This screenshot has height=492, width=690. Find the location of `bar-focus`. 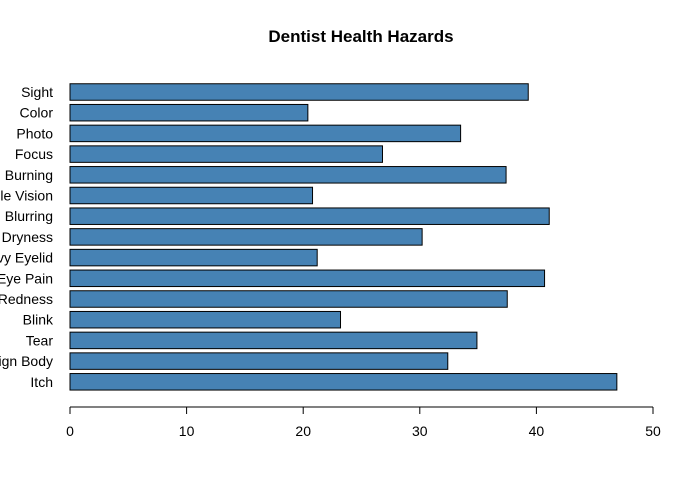

bar-focus is located at coordinates (226, 154).